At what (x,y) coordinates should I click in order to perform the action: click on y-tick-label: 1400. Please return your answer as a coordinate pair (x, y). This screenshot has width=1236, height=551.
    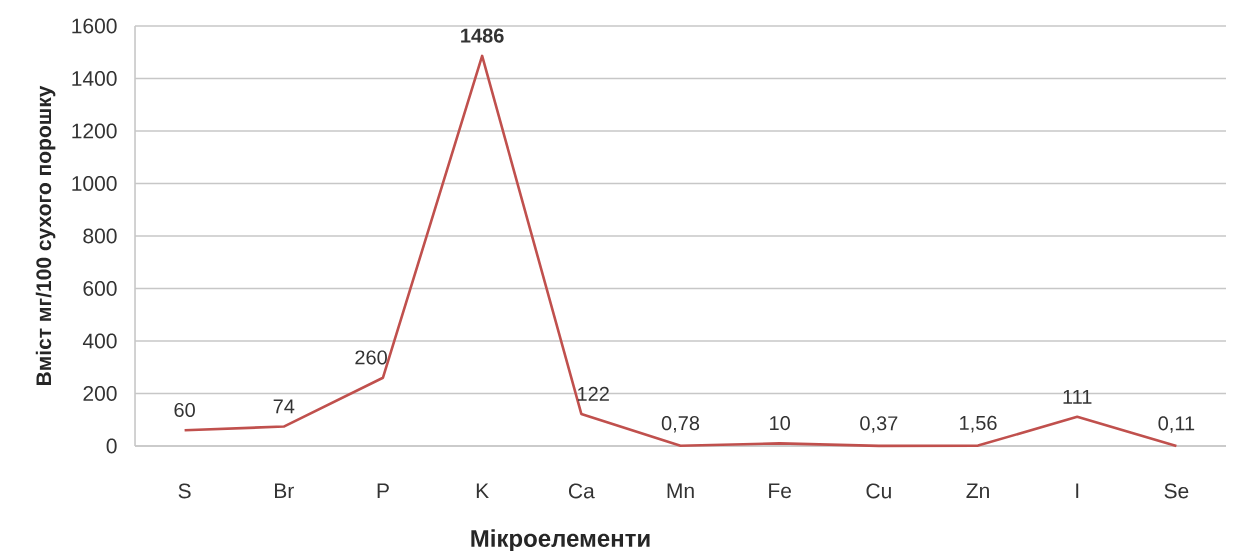
    Looking at the image, I should click on (94, 78).